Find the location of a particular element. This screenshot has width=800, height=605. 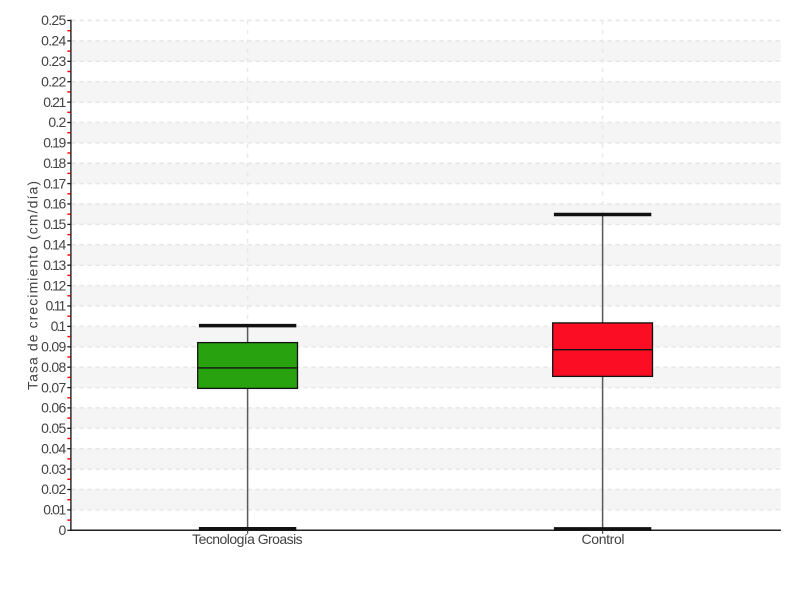

svg-text: 0.02 is located at coordinates (53, 489).